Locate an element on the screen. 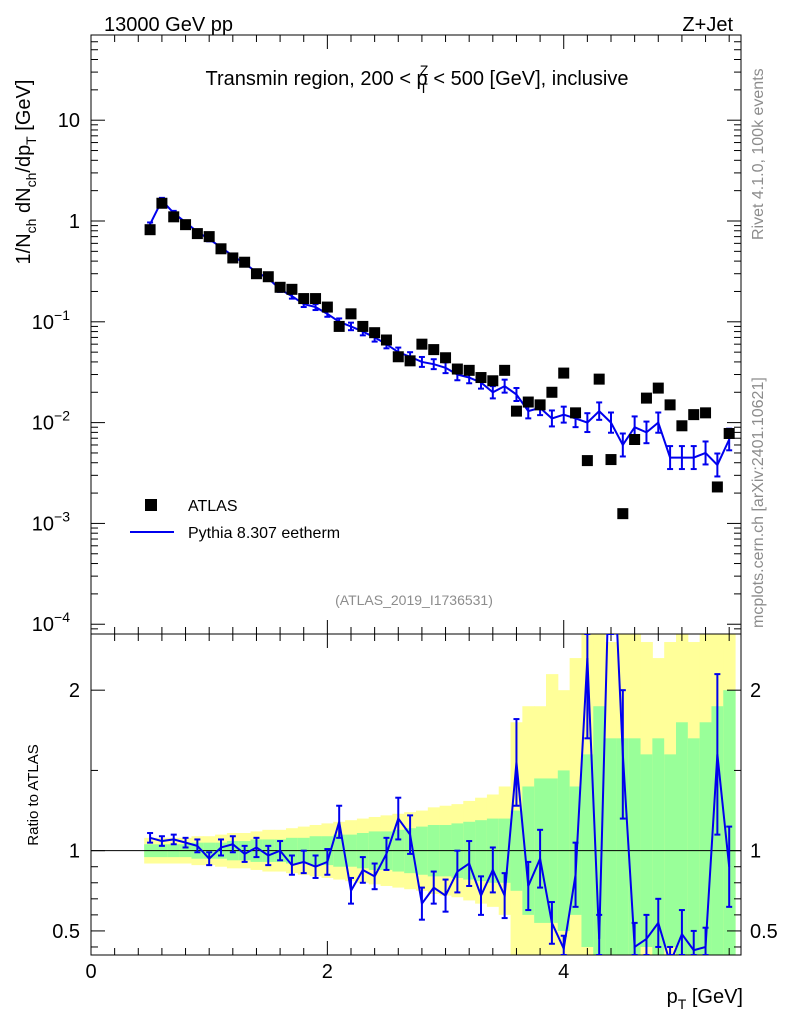  main-ytick-label: 10⁻¹ is located at coordinates (51, 320).